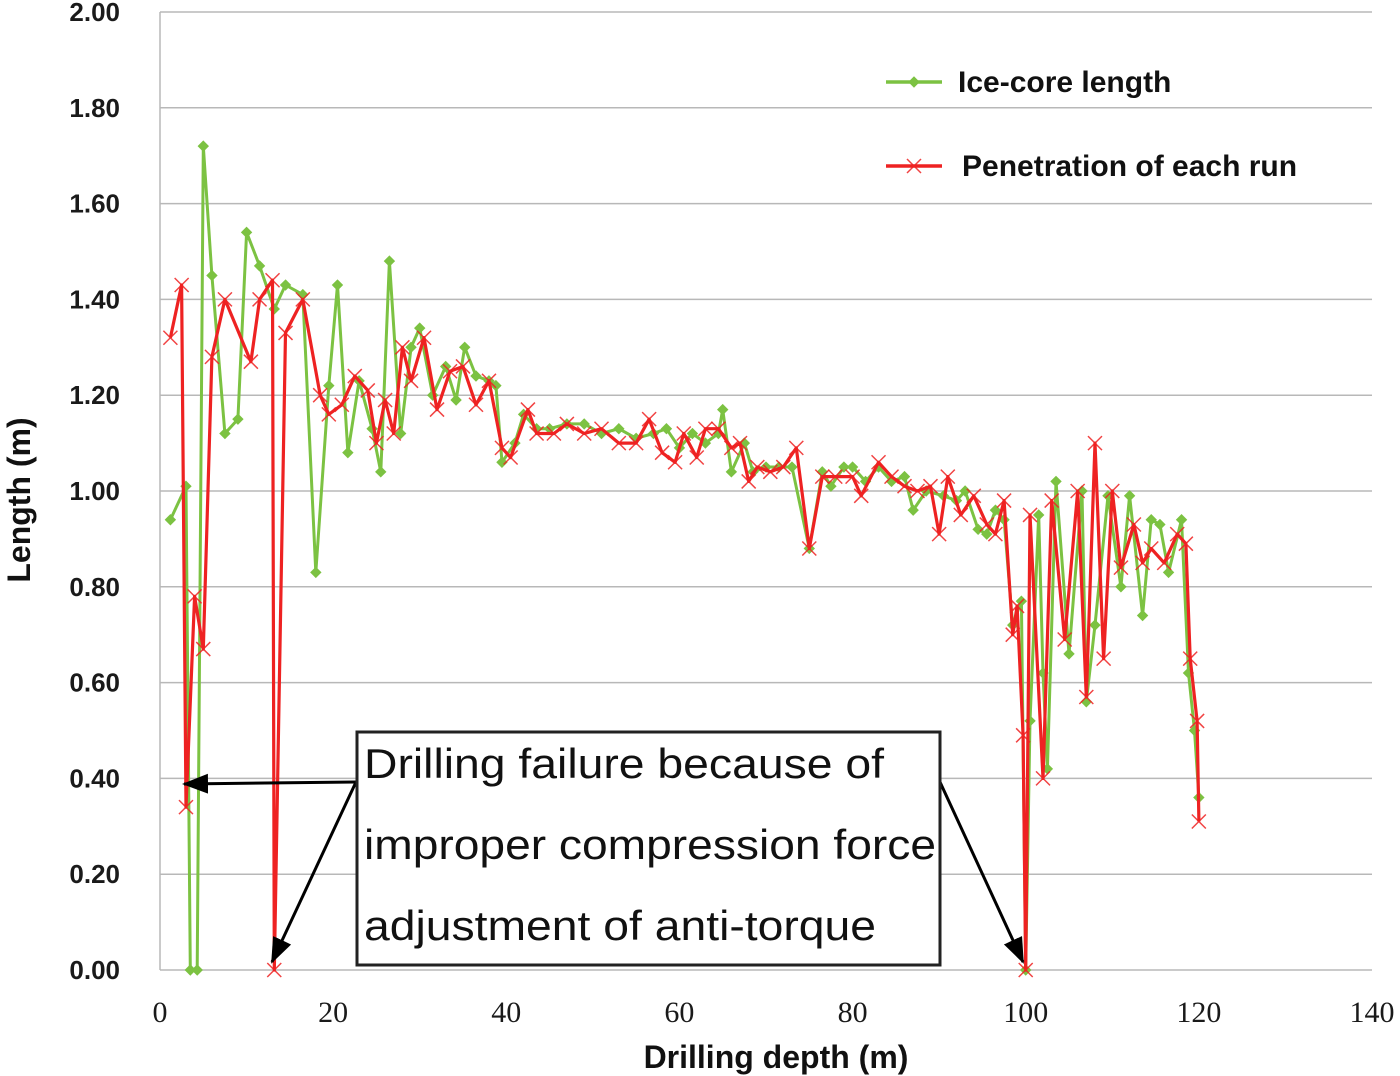 The width and height of the screenshot is (1400, 1076). What do you see at coordinates (506, 1012) in the screenshot?
I see `x-tick-label: 40` at bounding box center [506, 1012].